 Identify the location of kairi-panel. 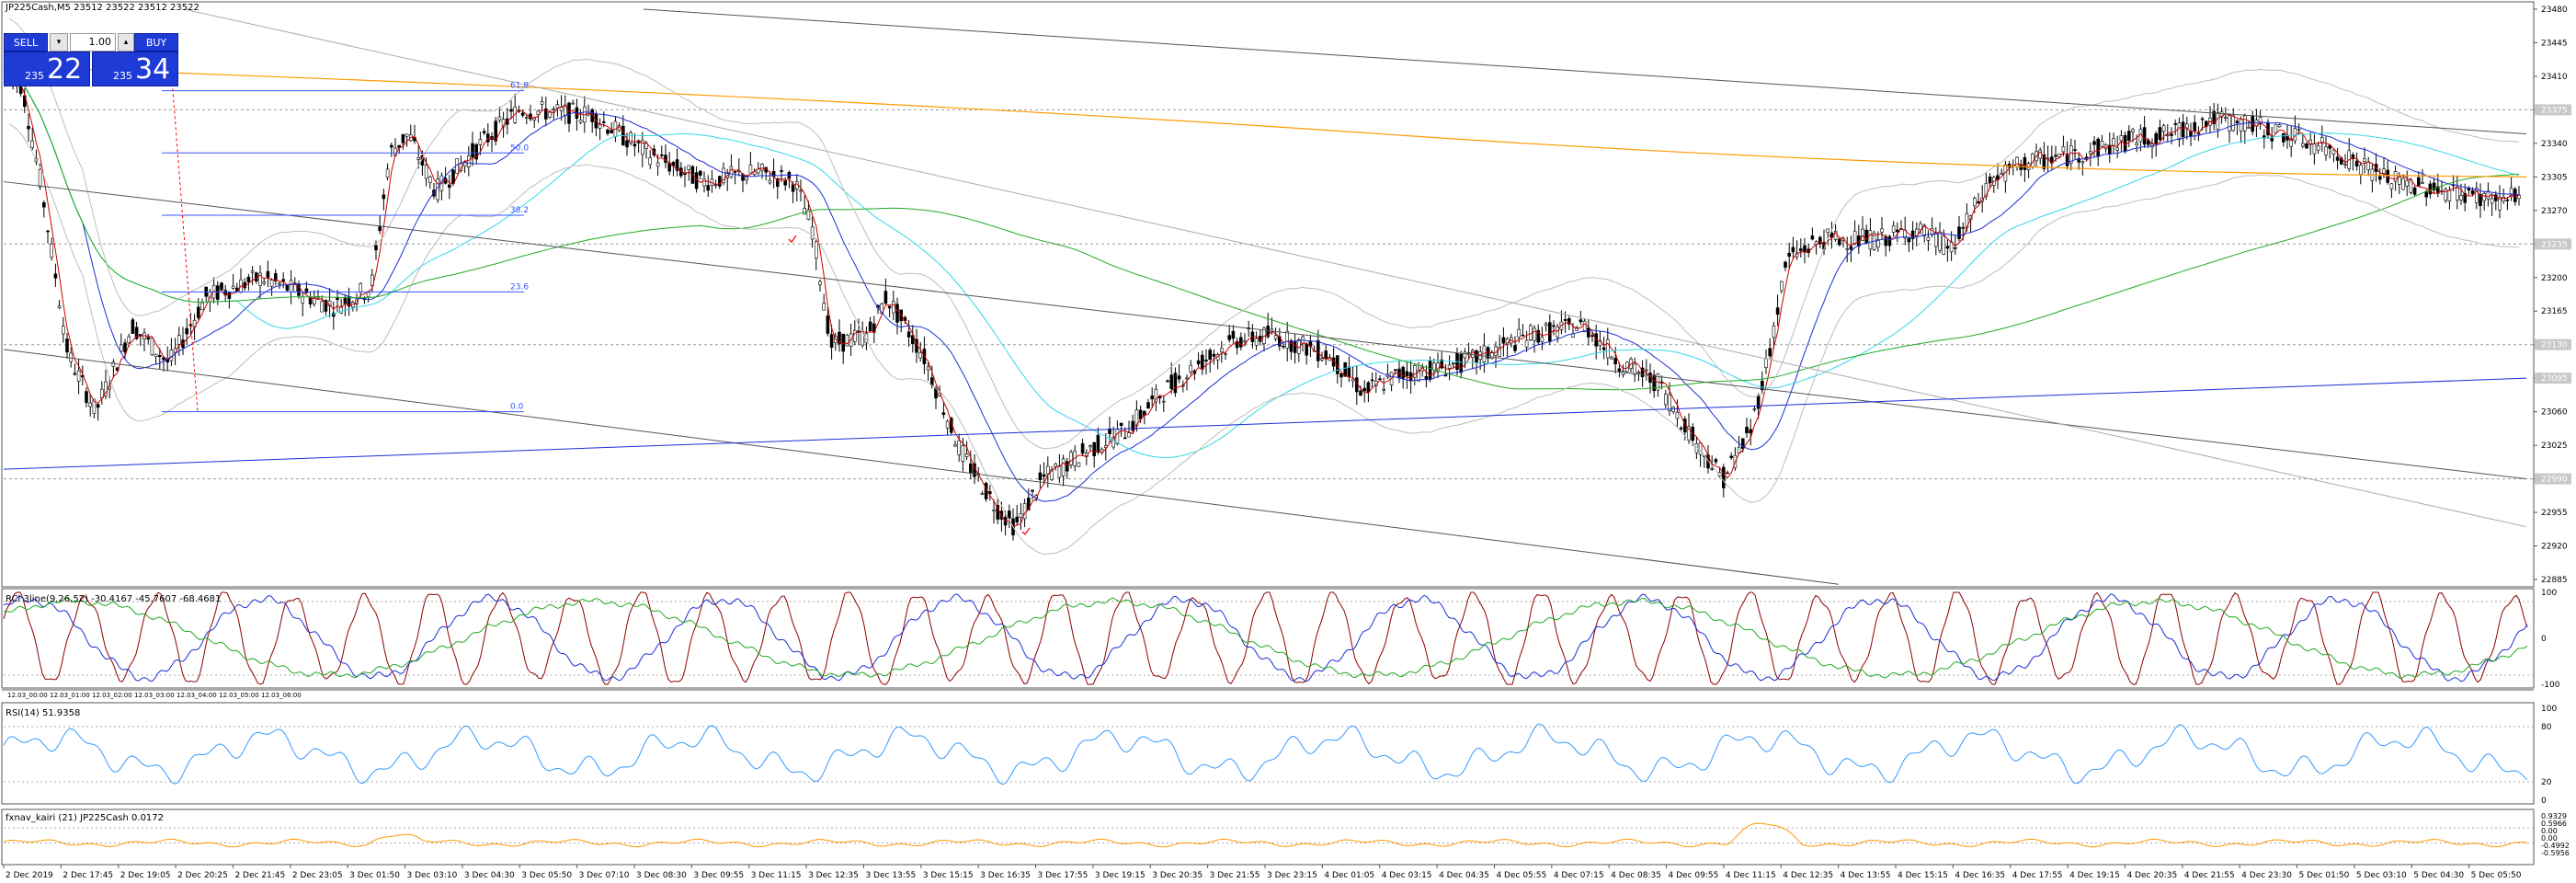
(1268, 837).